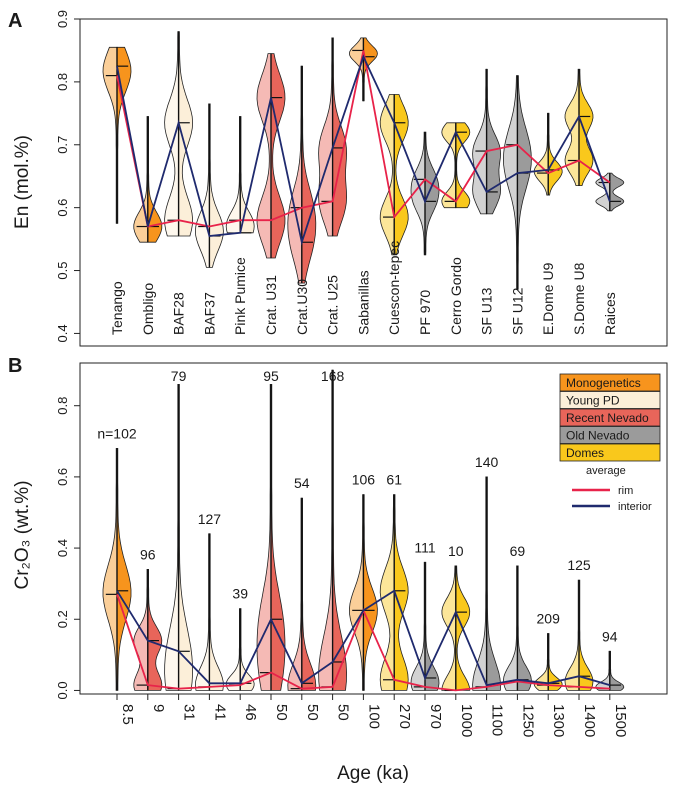 The image size is (680, 788). What do you see at coordinates (404, 716) in the screenshot?
I see `x-tick-label: 270` at bounding box center [404, 716].